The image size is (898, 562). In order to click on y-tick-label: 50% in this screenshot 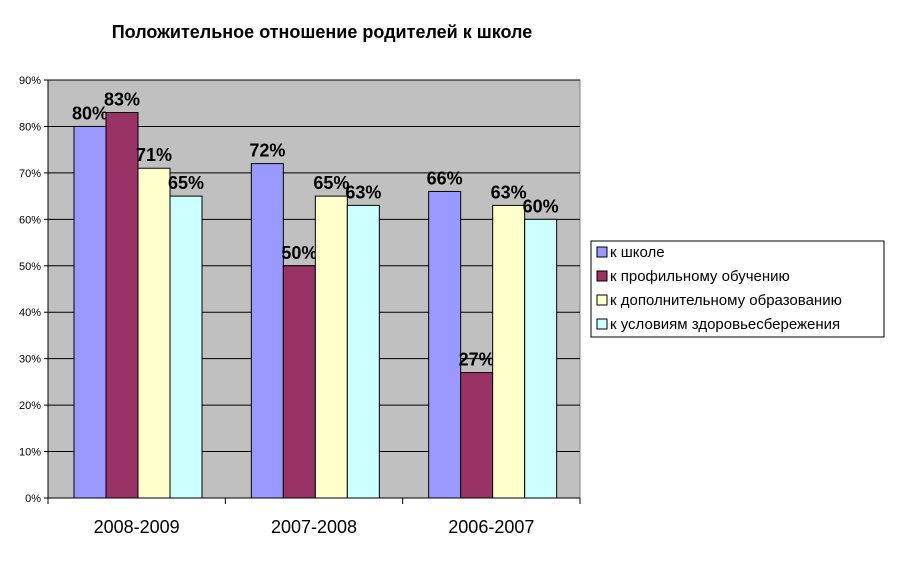, I will do `click(30, 267)`.